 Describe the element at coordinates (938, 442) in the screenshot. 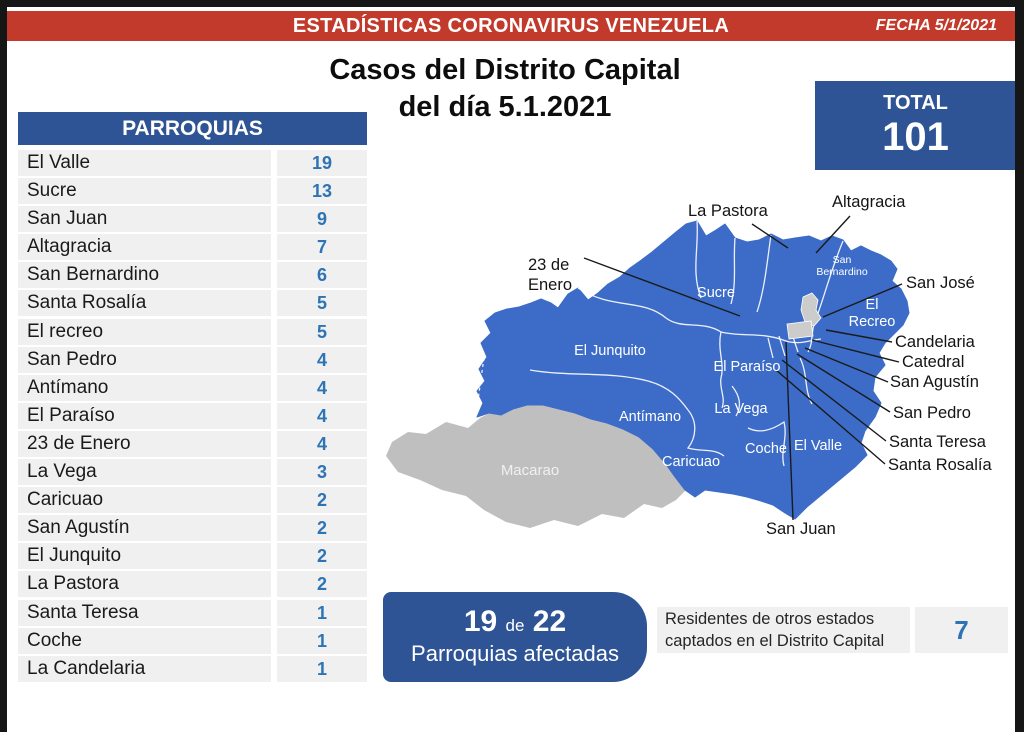

I see `map-label-santa-teresa: Santa Teresa` at that location.